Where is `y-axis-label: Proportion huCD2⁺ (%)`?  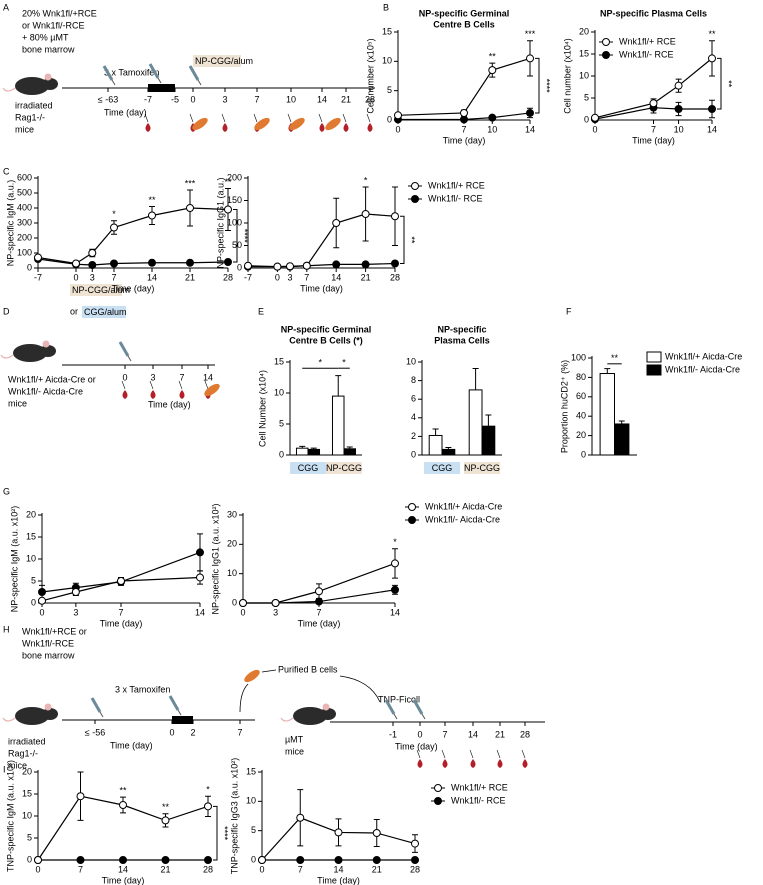 y-axis-label: Proportion huCD2⁺ (%) is located at coordinates (564, 406).